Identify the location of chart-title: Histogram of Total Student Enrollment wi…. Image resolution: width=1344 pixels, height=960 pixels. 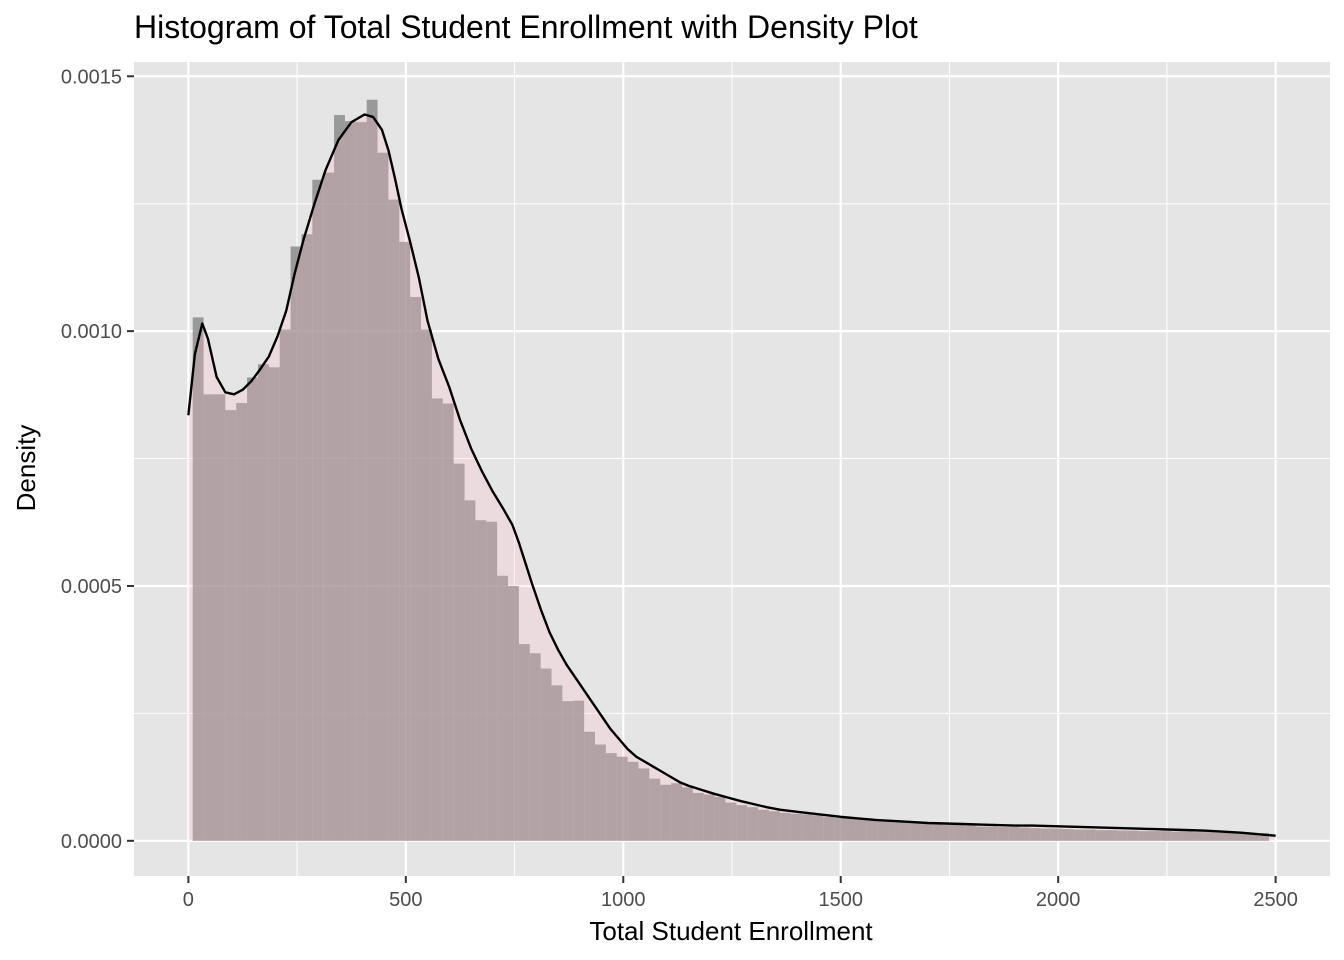
(526, 27).